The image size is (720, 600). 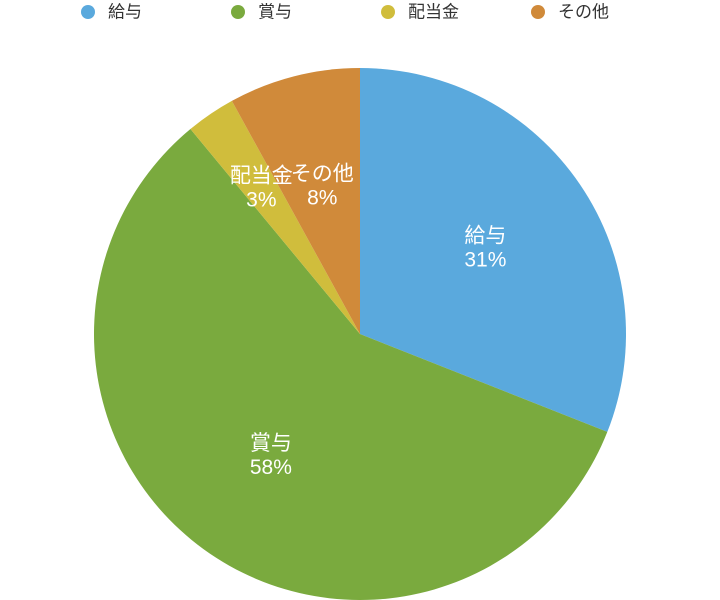 I want to click on legend-label: 賞与, so click(x=275, y=11).